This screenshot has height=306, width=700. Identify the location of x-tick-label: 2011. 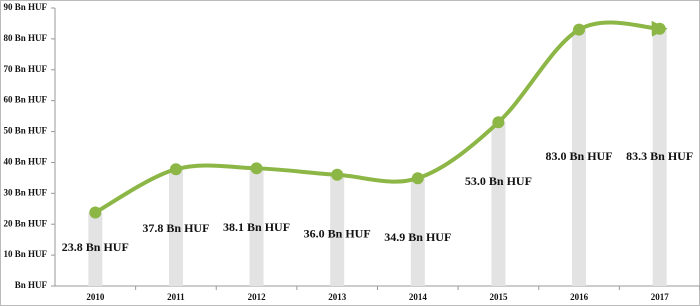
(176, 297).